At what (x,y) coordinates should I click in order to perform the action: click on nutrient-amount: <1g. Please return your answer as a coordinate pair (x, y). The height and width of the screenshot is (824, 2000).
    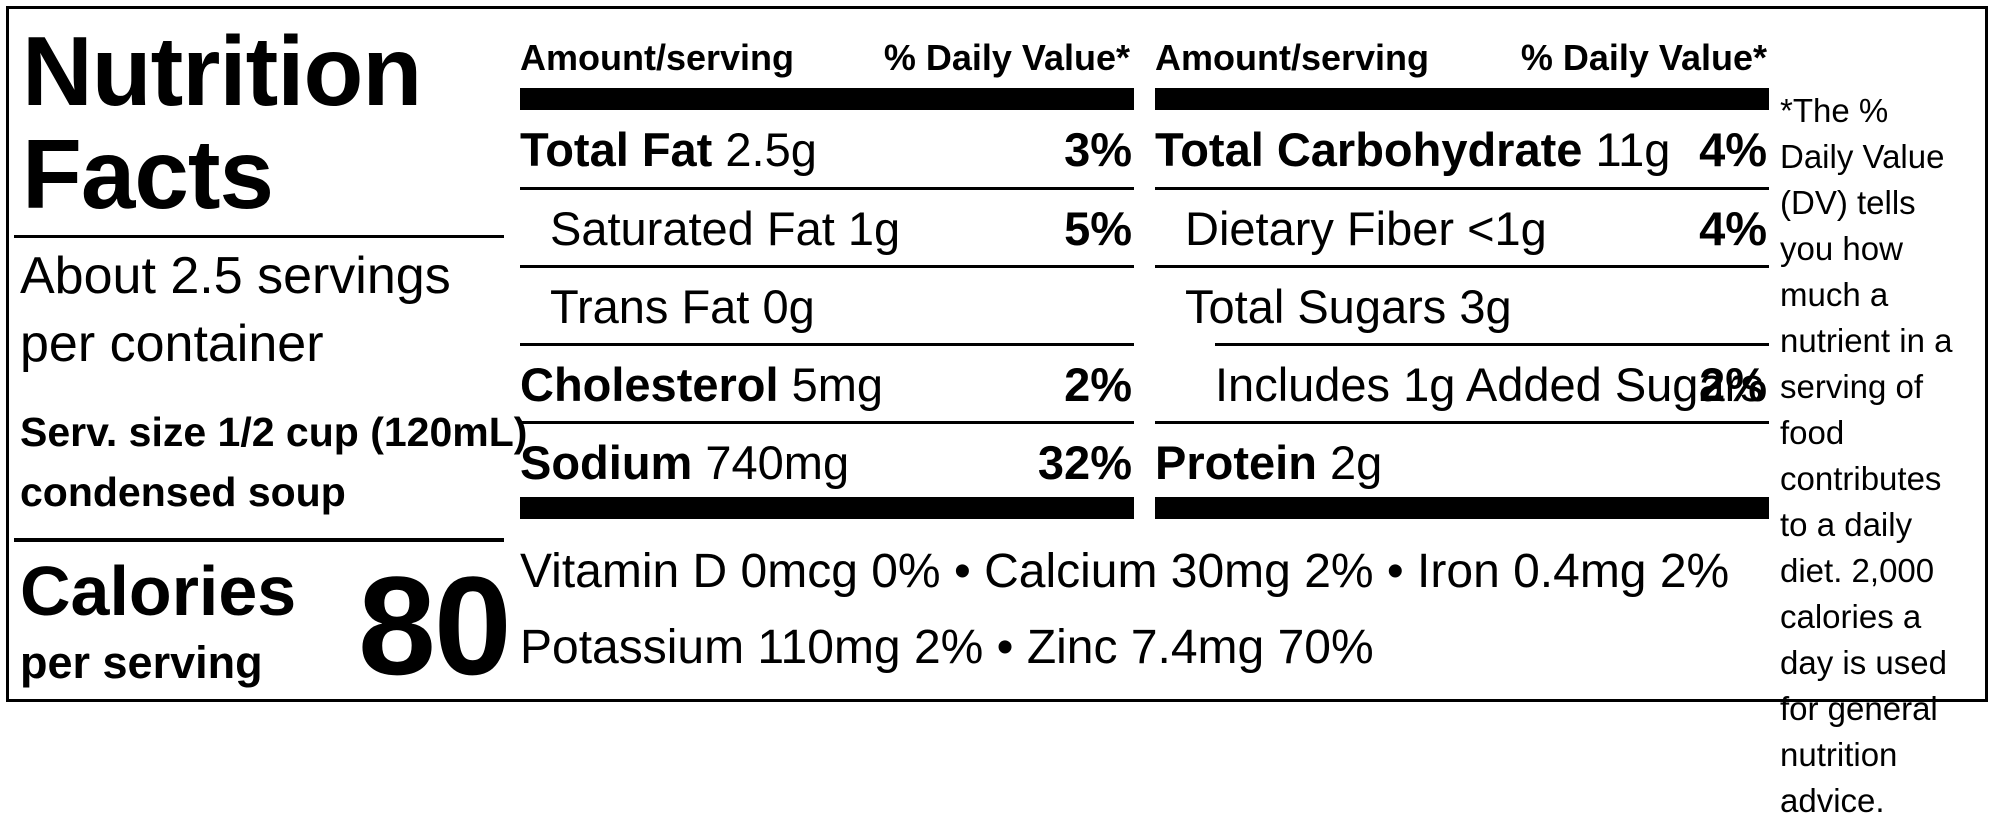
    Looking at the image, I should click on (1507, 228).